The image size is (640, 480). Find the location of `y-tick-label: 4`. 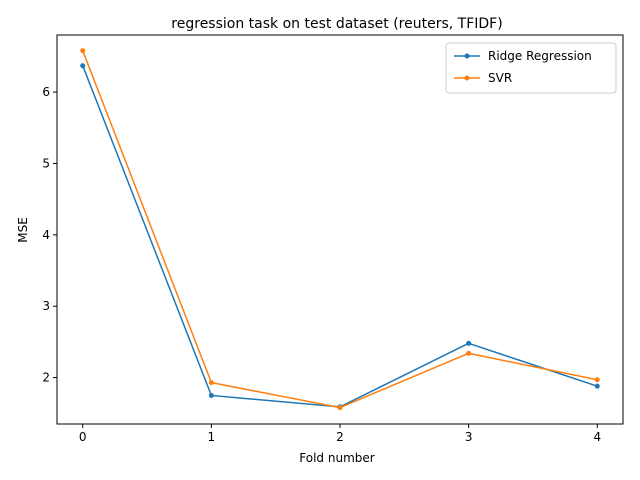

y-tick-label: 4 is located at coordinates (46, 235).